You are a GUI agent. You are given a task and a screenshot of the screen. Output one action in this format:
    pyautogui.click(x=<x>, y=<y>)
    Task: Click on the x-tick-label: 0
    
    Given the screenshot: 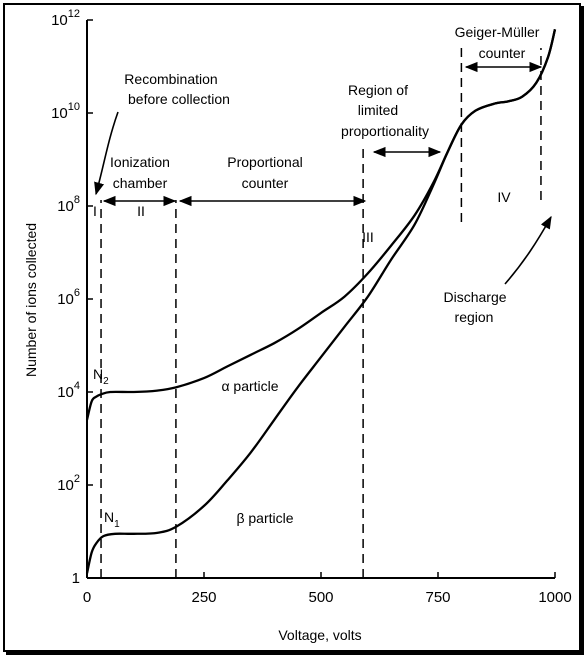 What is the action you would take?
    pyautogui.click(x=87, y=597)
    